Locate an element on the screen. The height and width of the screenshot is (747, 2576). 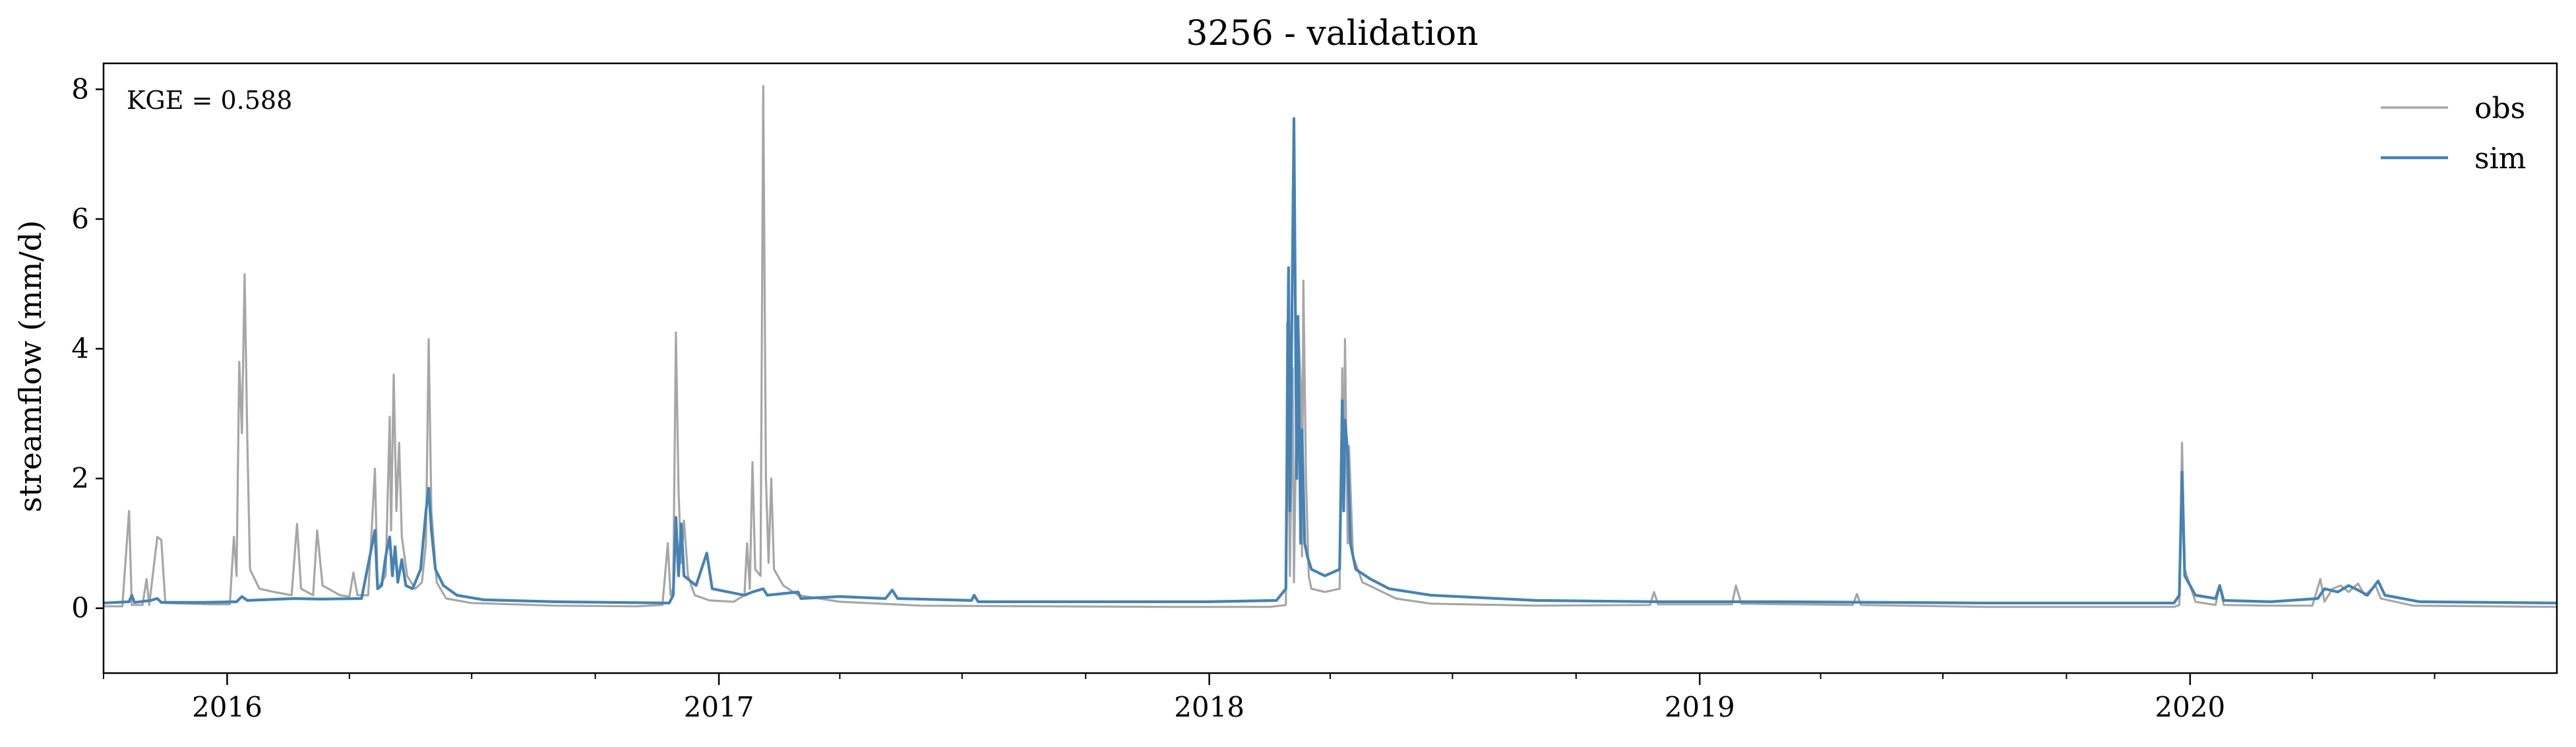
y-tick-label: 2 is located at coordinates (80, 478).